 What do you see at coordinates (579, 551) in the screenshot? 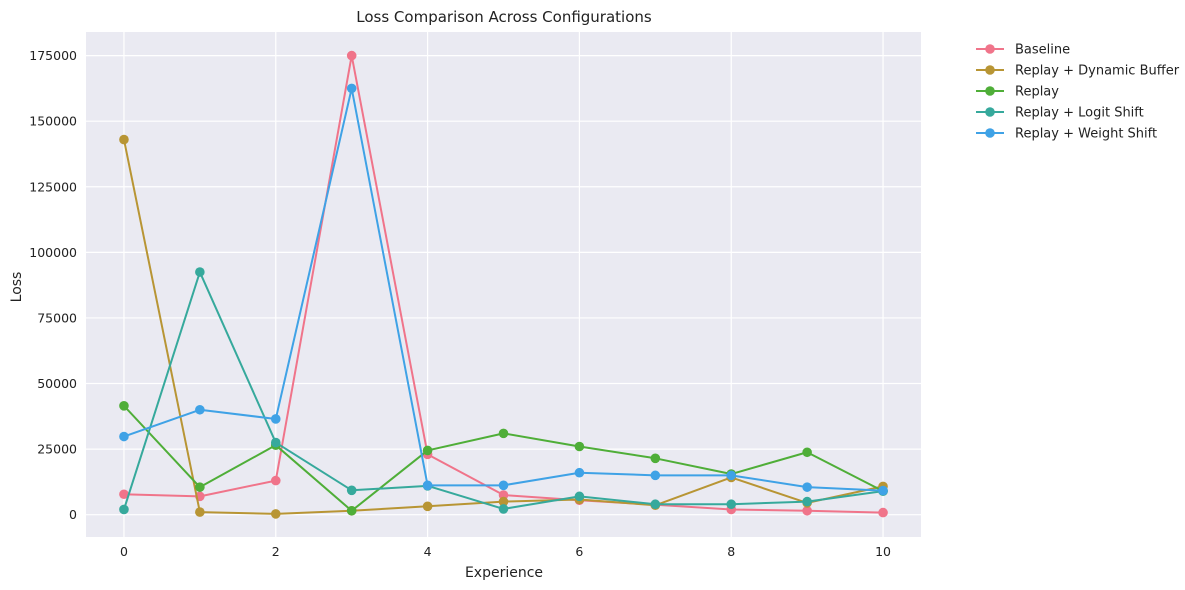
I see `x-tick-label: 6` at bounding box center [579, 551].